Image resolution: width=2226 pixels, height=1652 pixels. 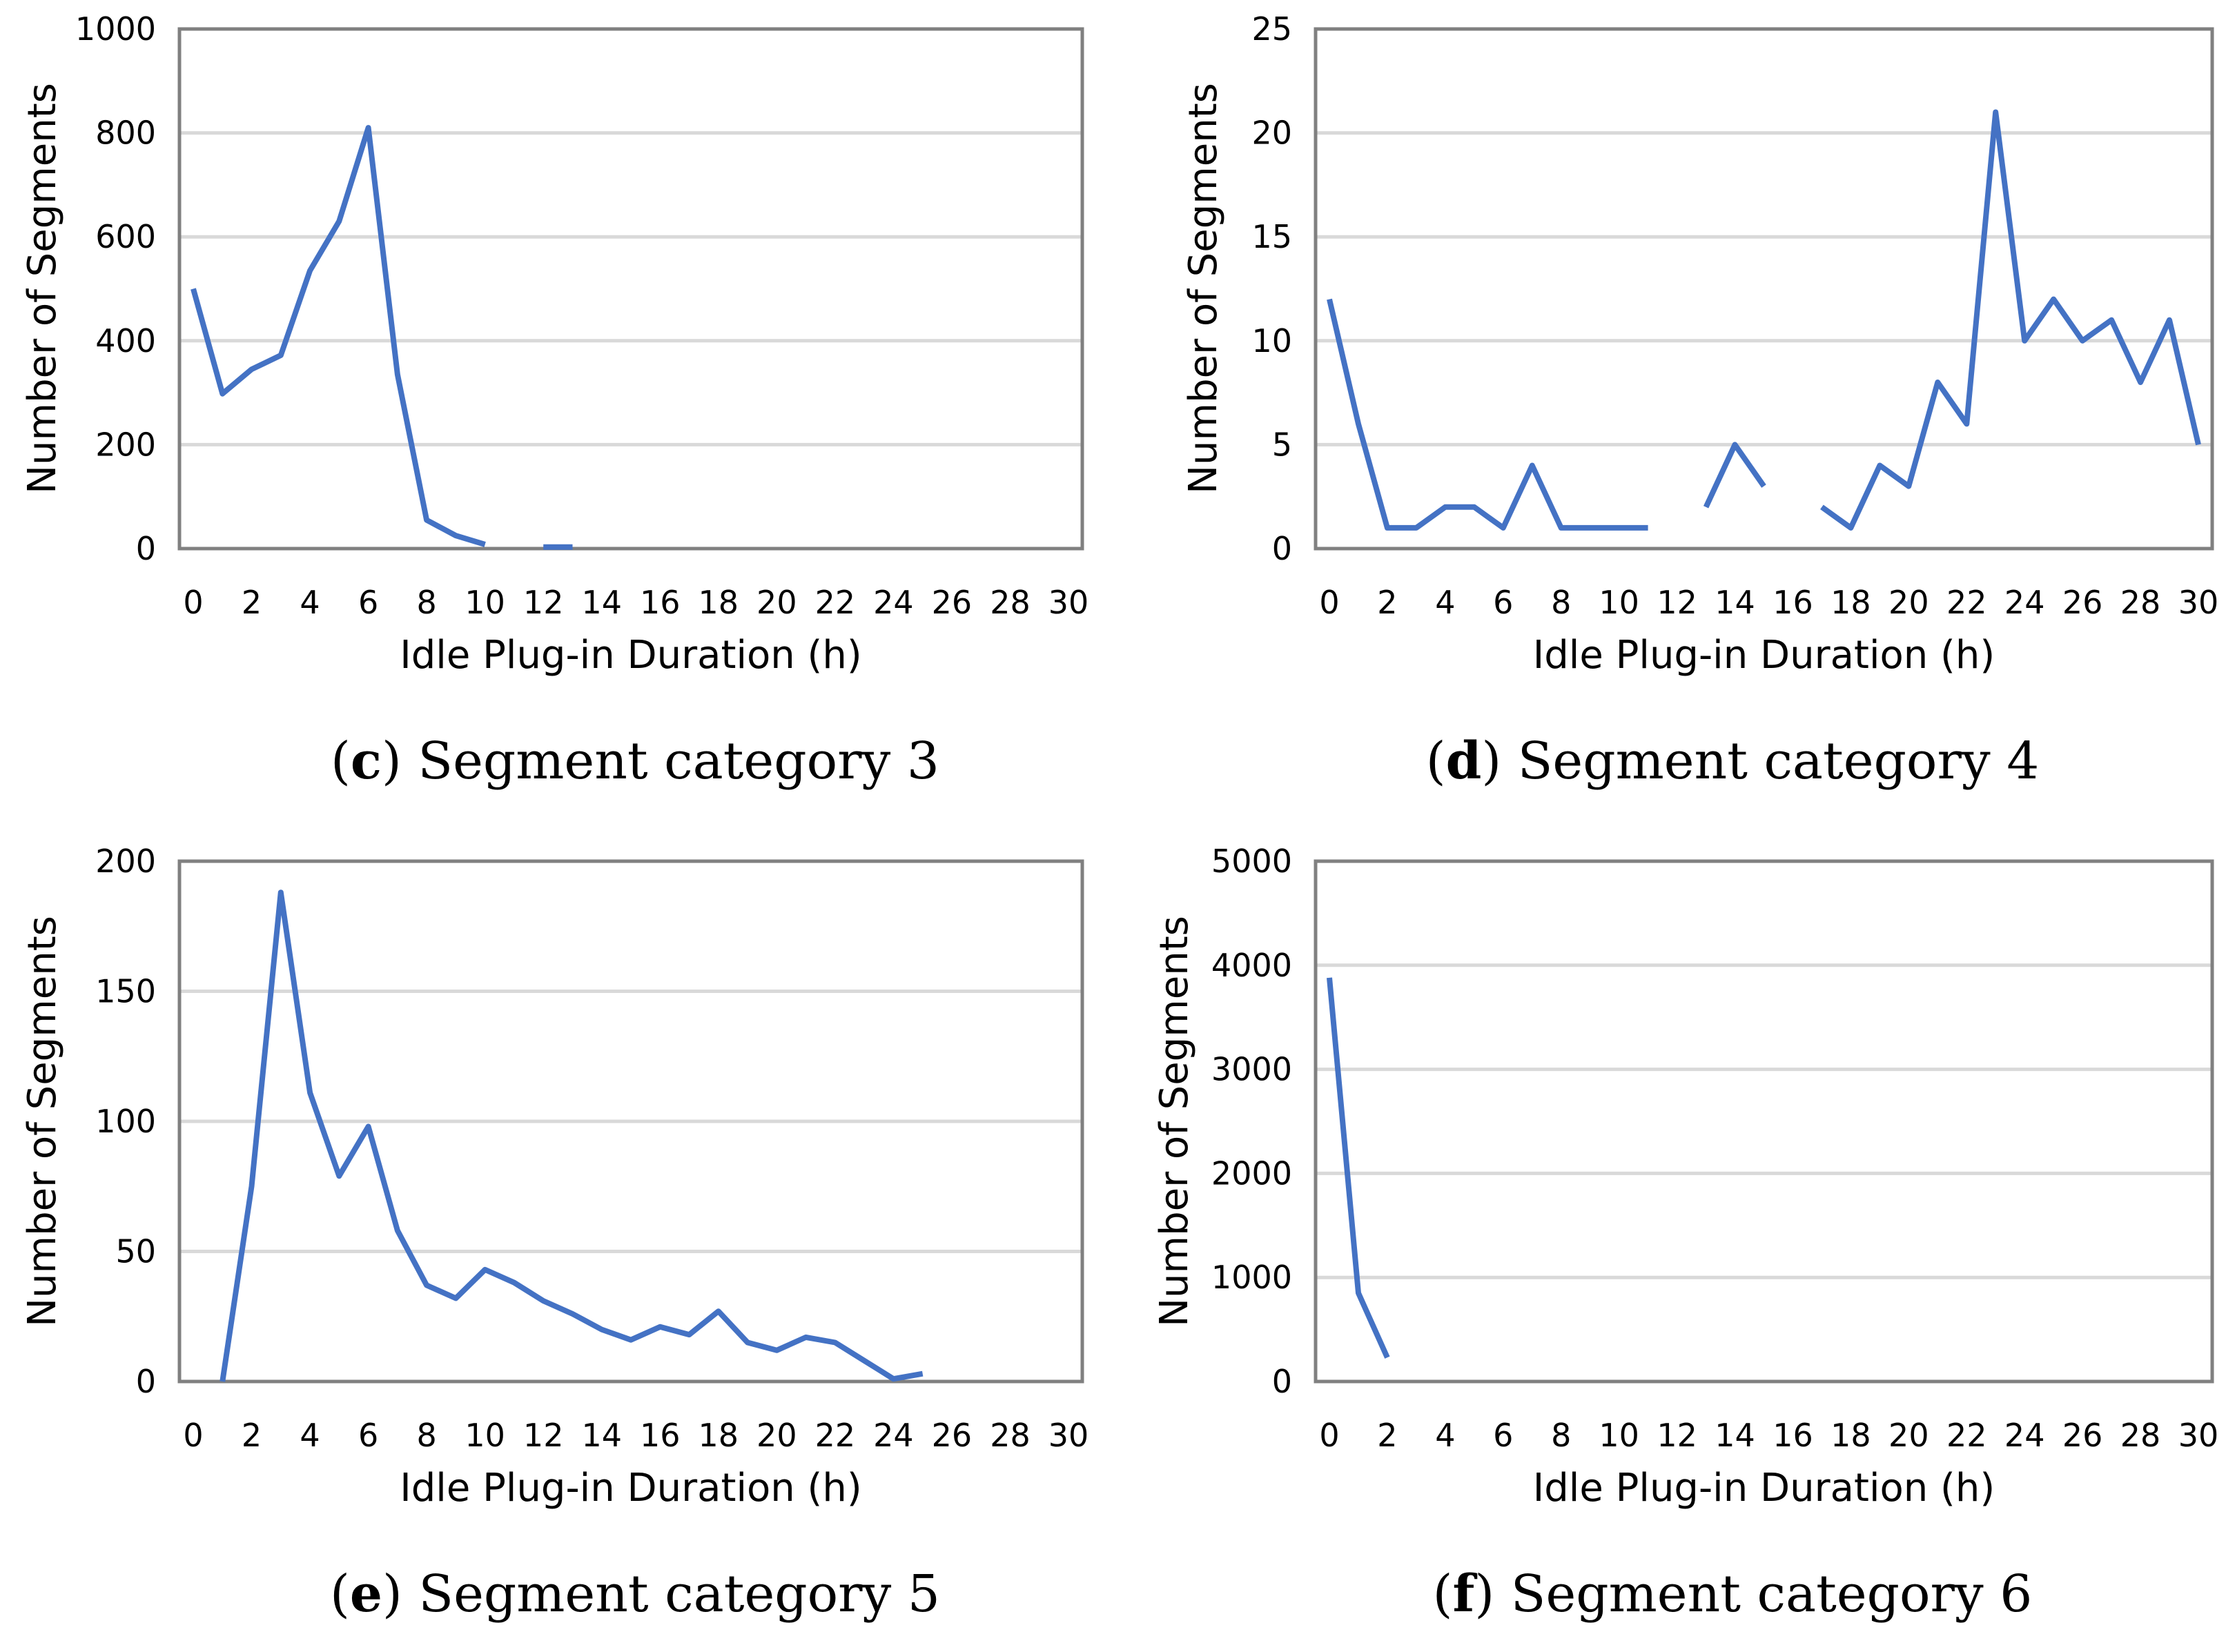 What do you see at coordinates (1561, 1435) in the screenshot?
I see `x-tick-label-f-4: 8` at bounding box center [1561, 1435].